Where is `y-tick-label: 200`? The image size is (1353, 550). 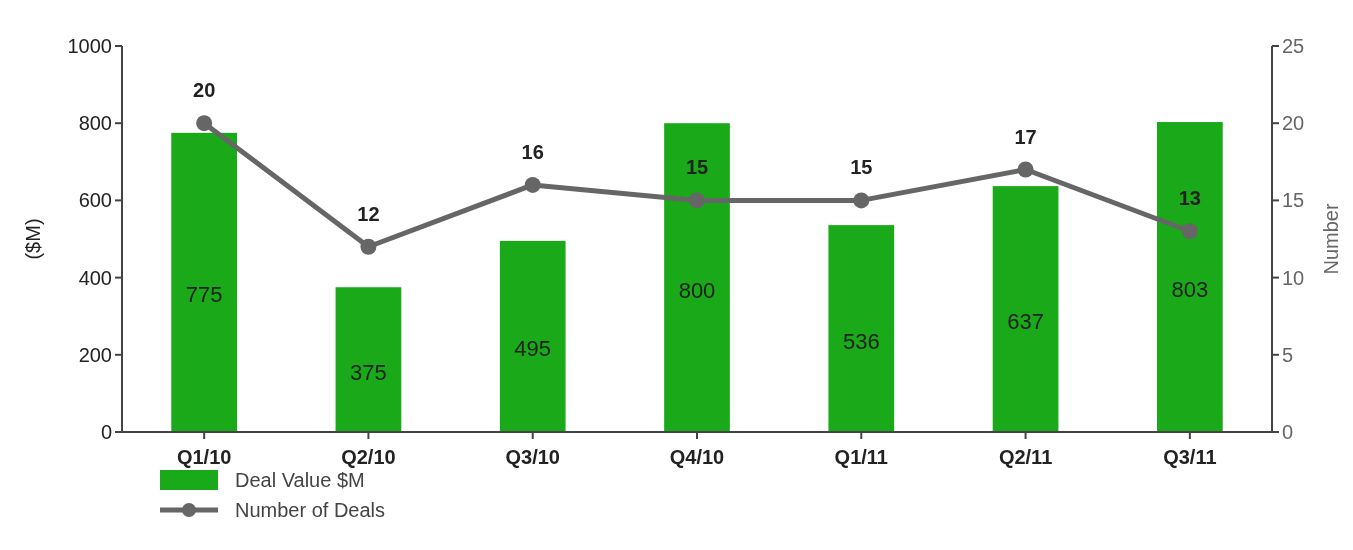
y-tick-label: 200 is located at coordinates (95, 354).